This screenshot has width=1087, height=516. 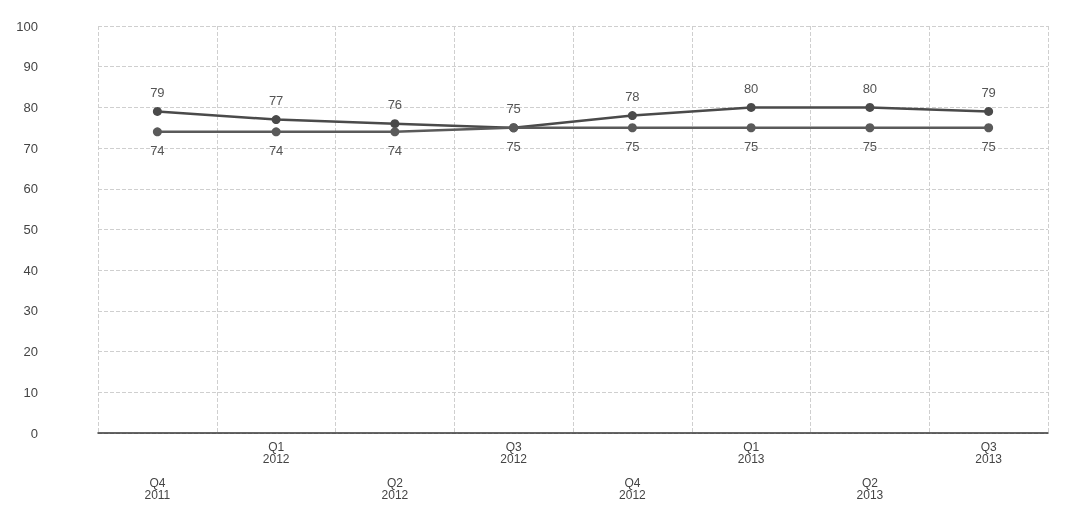 What do you see at coordinates (157, 489) in the screenshot?
I see `x-tick-label: Q4 2011` at bounding box center [157, 489].